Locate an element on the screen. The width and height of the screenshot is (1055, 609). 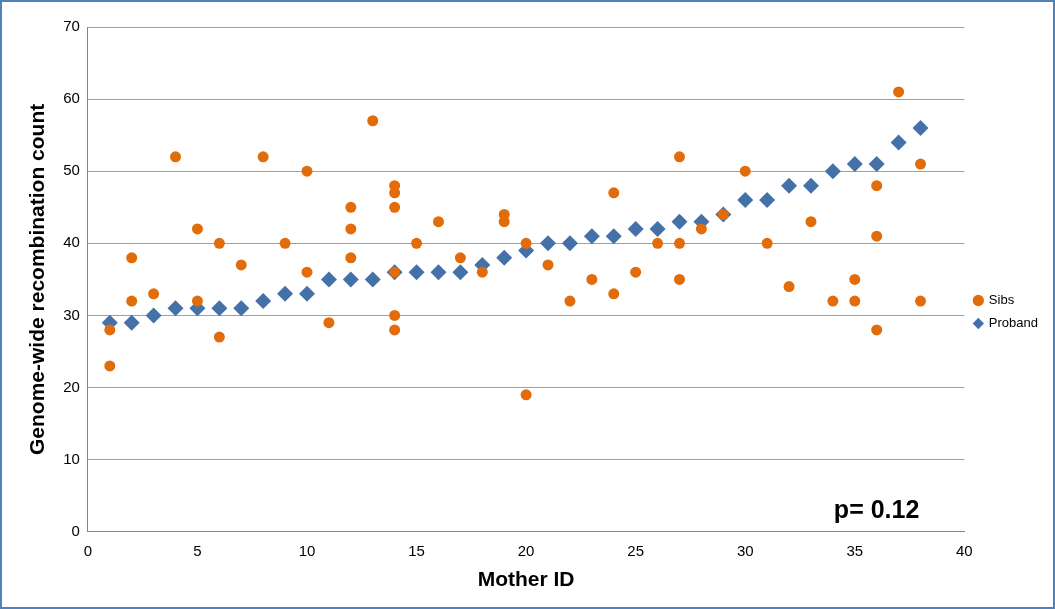
y-tick-label: 10 is located at coordinates (71, 458).